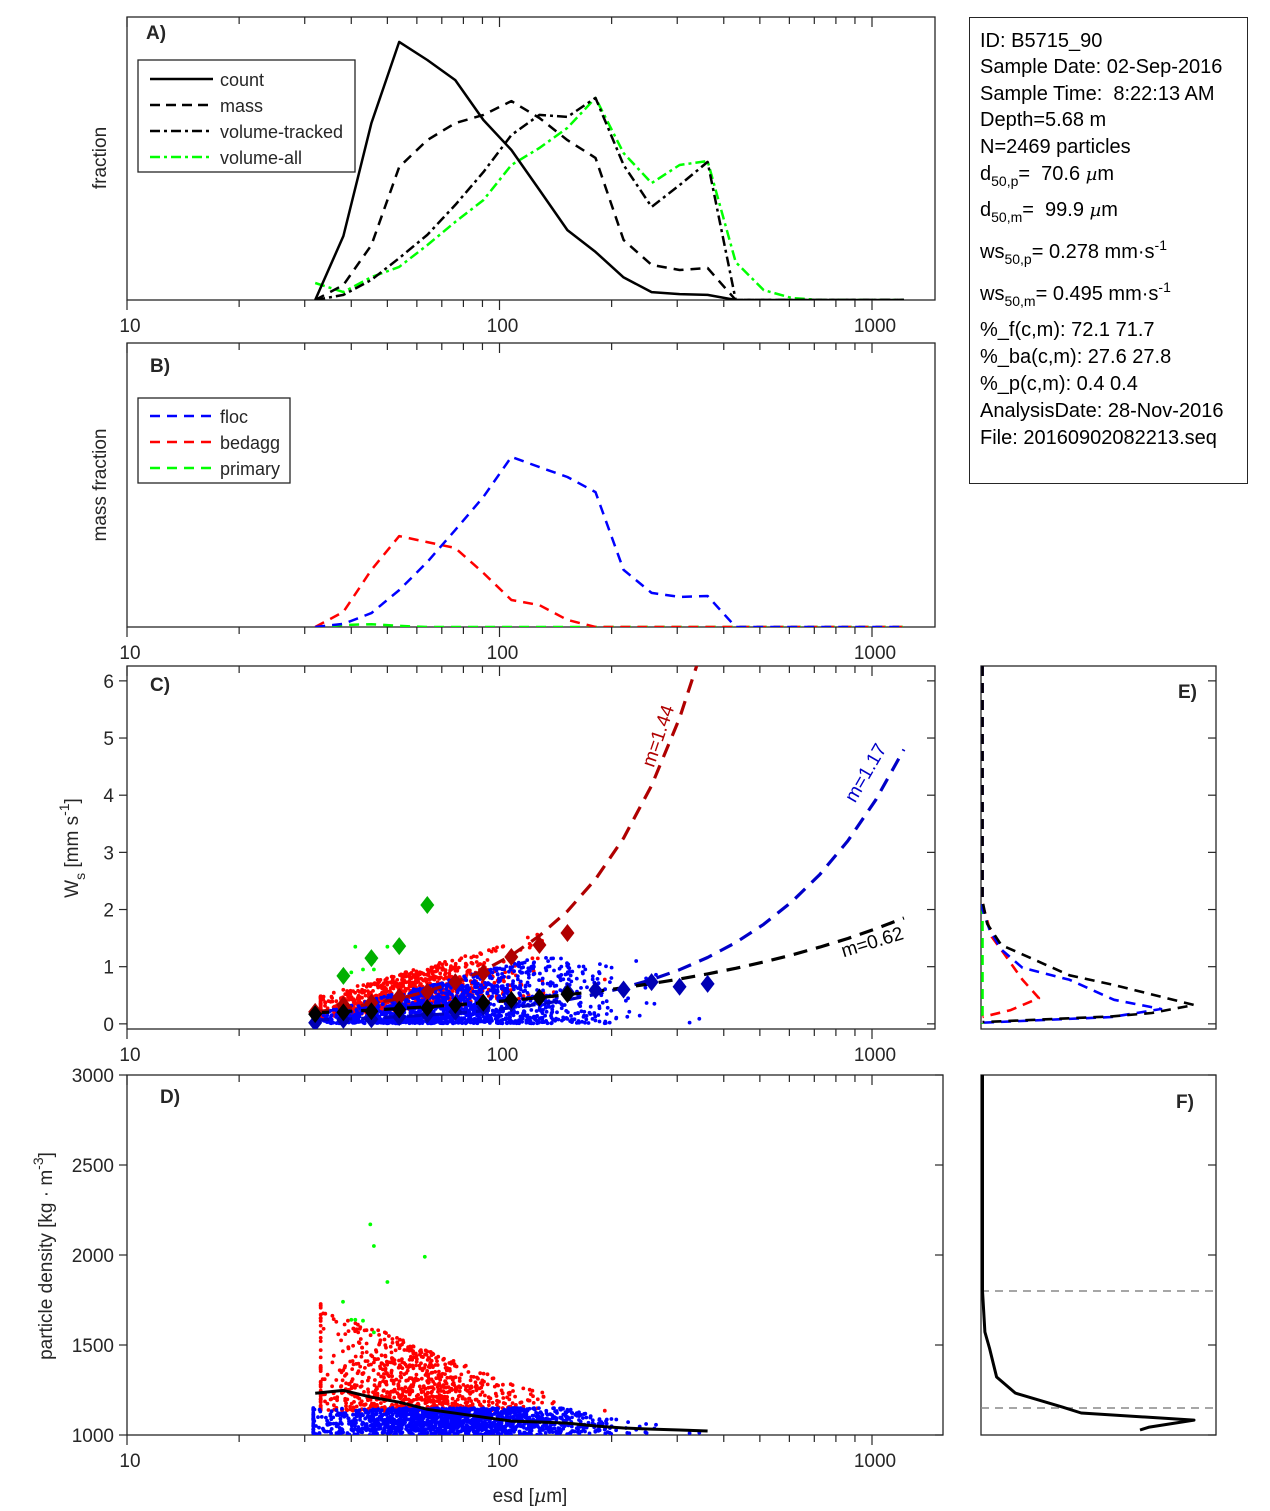 The width and height of the screenshot is (1270, 1511). What do you see at coordinates (315, 1014) in the screenshot?
I see `bin-median-marker-all` at bounding box center [315, 1014].